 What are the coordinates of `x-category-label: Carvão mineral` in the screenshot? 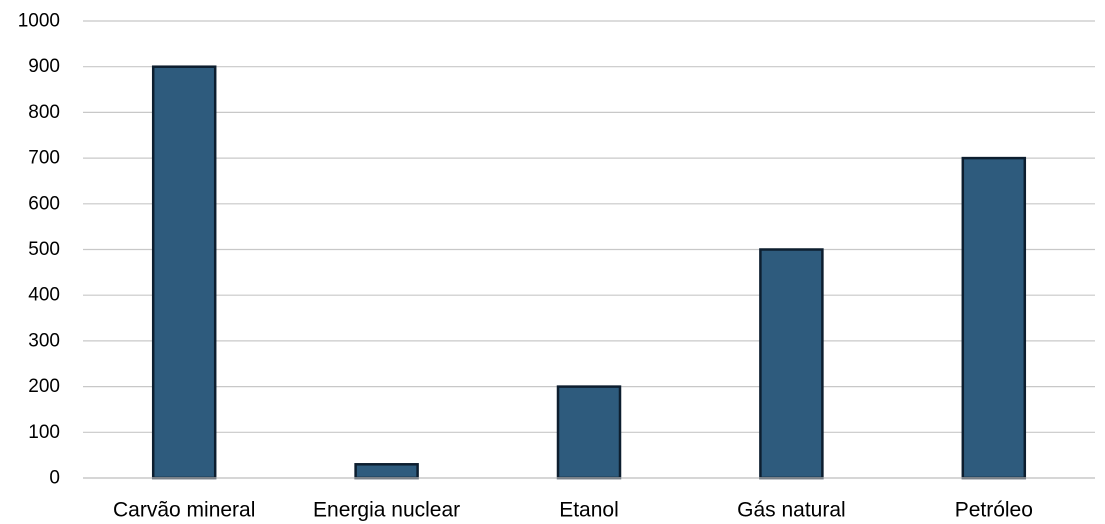 It's located at (184, 510).